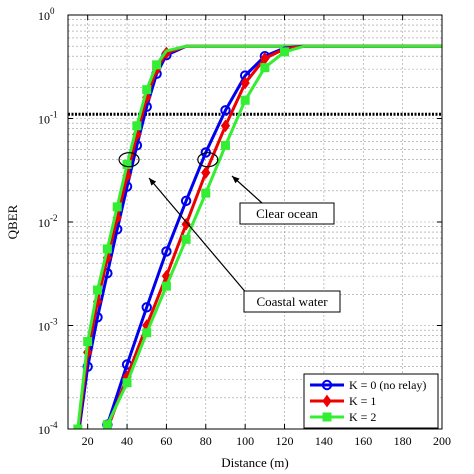  Describe the element at coordinates (48, 325) in the screenshot. I see `y-tick-label: 10⁻³` at that location.